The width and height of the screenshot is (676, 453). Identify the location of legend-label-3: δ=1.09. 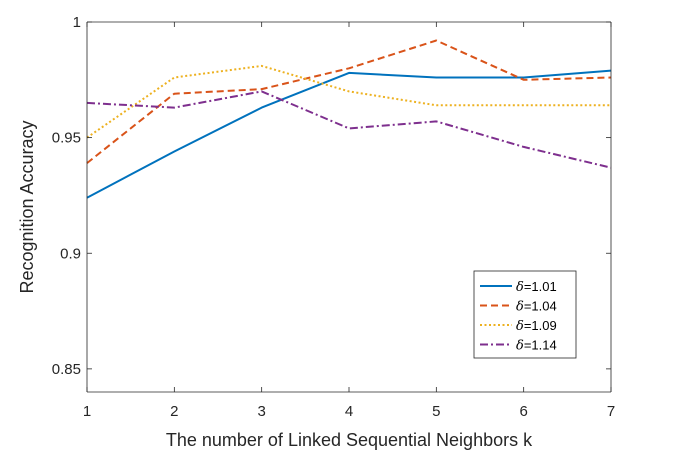
(536, 326).